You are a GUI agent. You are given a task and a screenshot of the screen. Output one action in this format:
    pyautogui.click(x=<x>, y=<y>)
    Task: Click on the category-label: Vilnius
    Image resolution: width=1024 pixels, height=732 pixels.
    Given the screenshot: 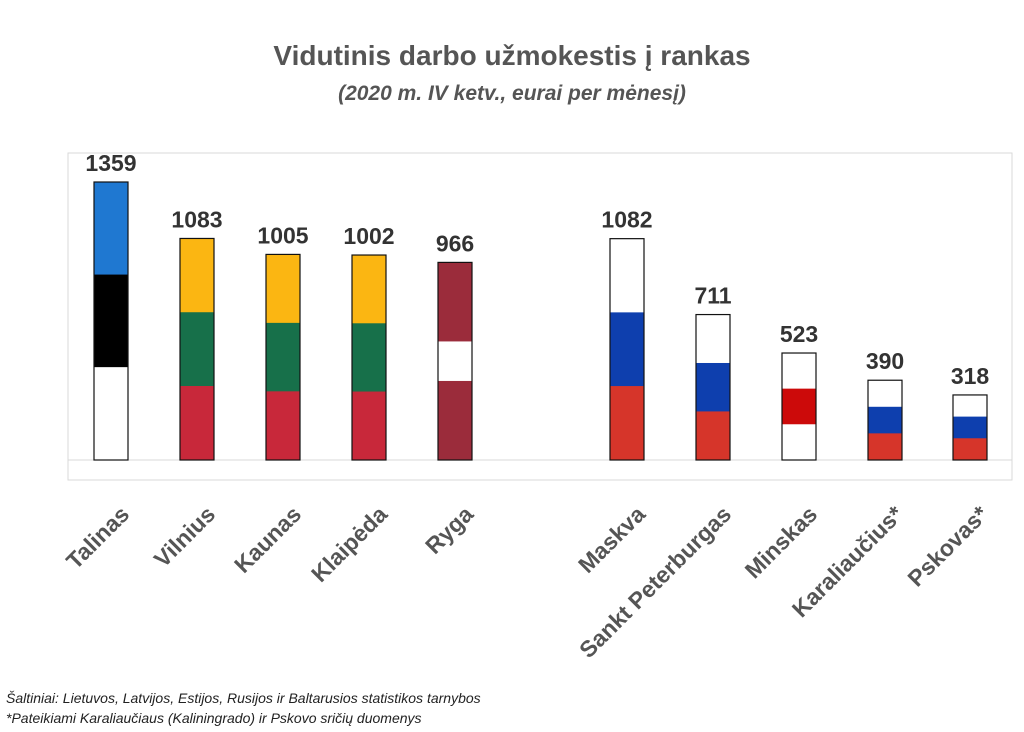 What is the action you would take?
    pyautogui.click(x=184, y=536)
    